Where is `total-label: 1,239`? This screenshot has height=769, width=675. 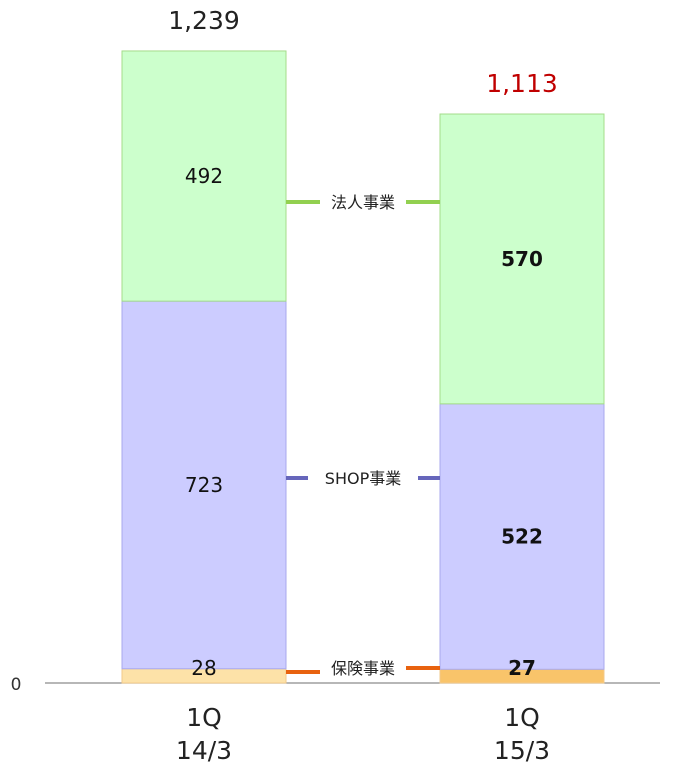
total-label: 1,239 is located at coordinates (204, 20).